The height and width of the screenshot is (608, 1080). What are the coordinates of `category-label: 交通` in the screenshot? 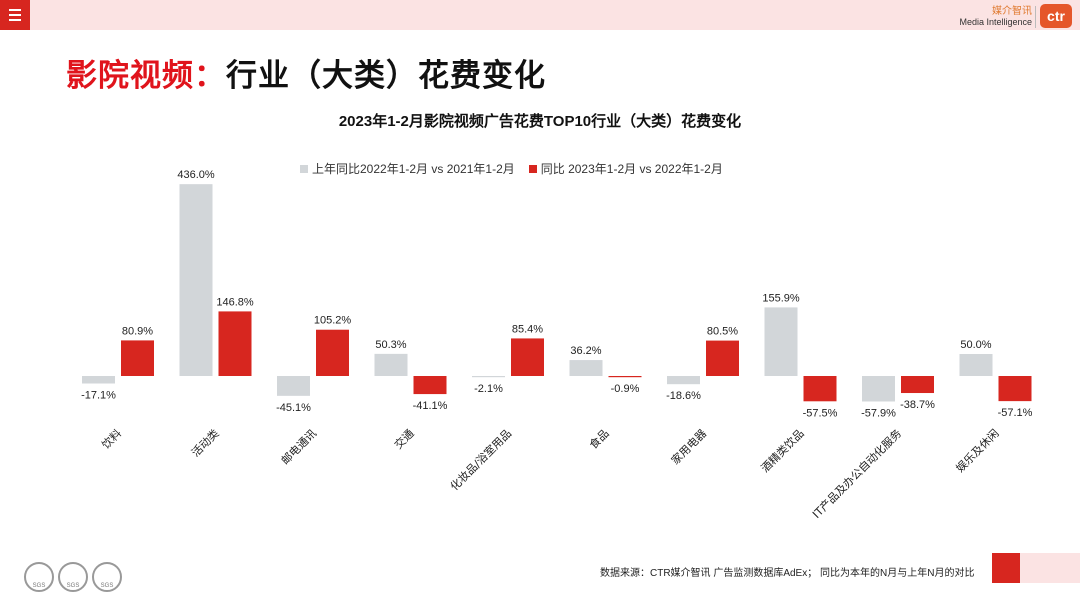 It's located at (403, 438).